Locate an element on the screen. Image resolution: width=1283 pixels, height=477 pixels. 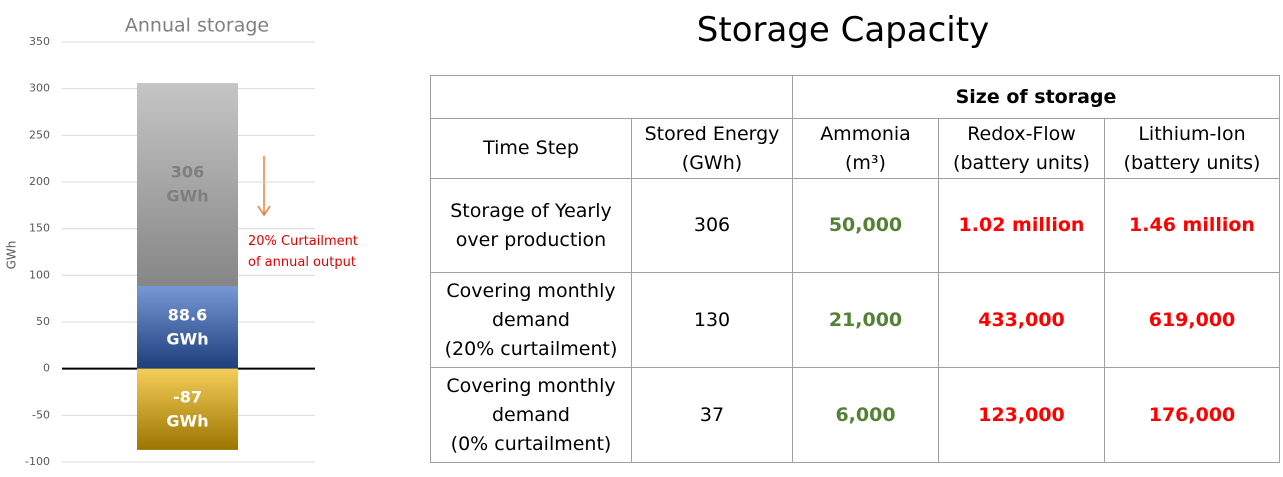
value-label-line: 306 is located at coordinates (187, 171).